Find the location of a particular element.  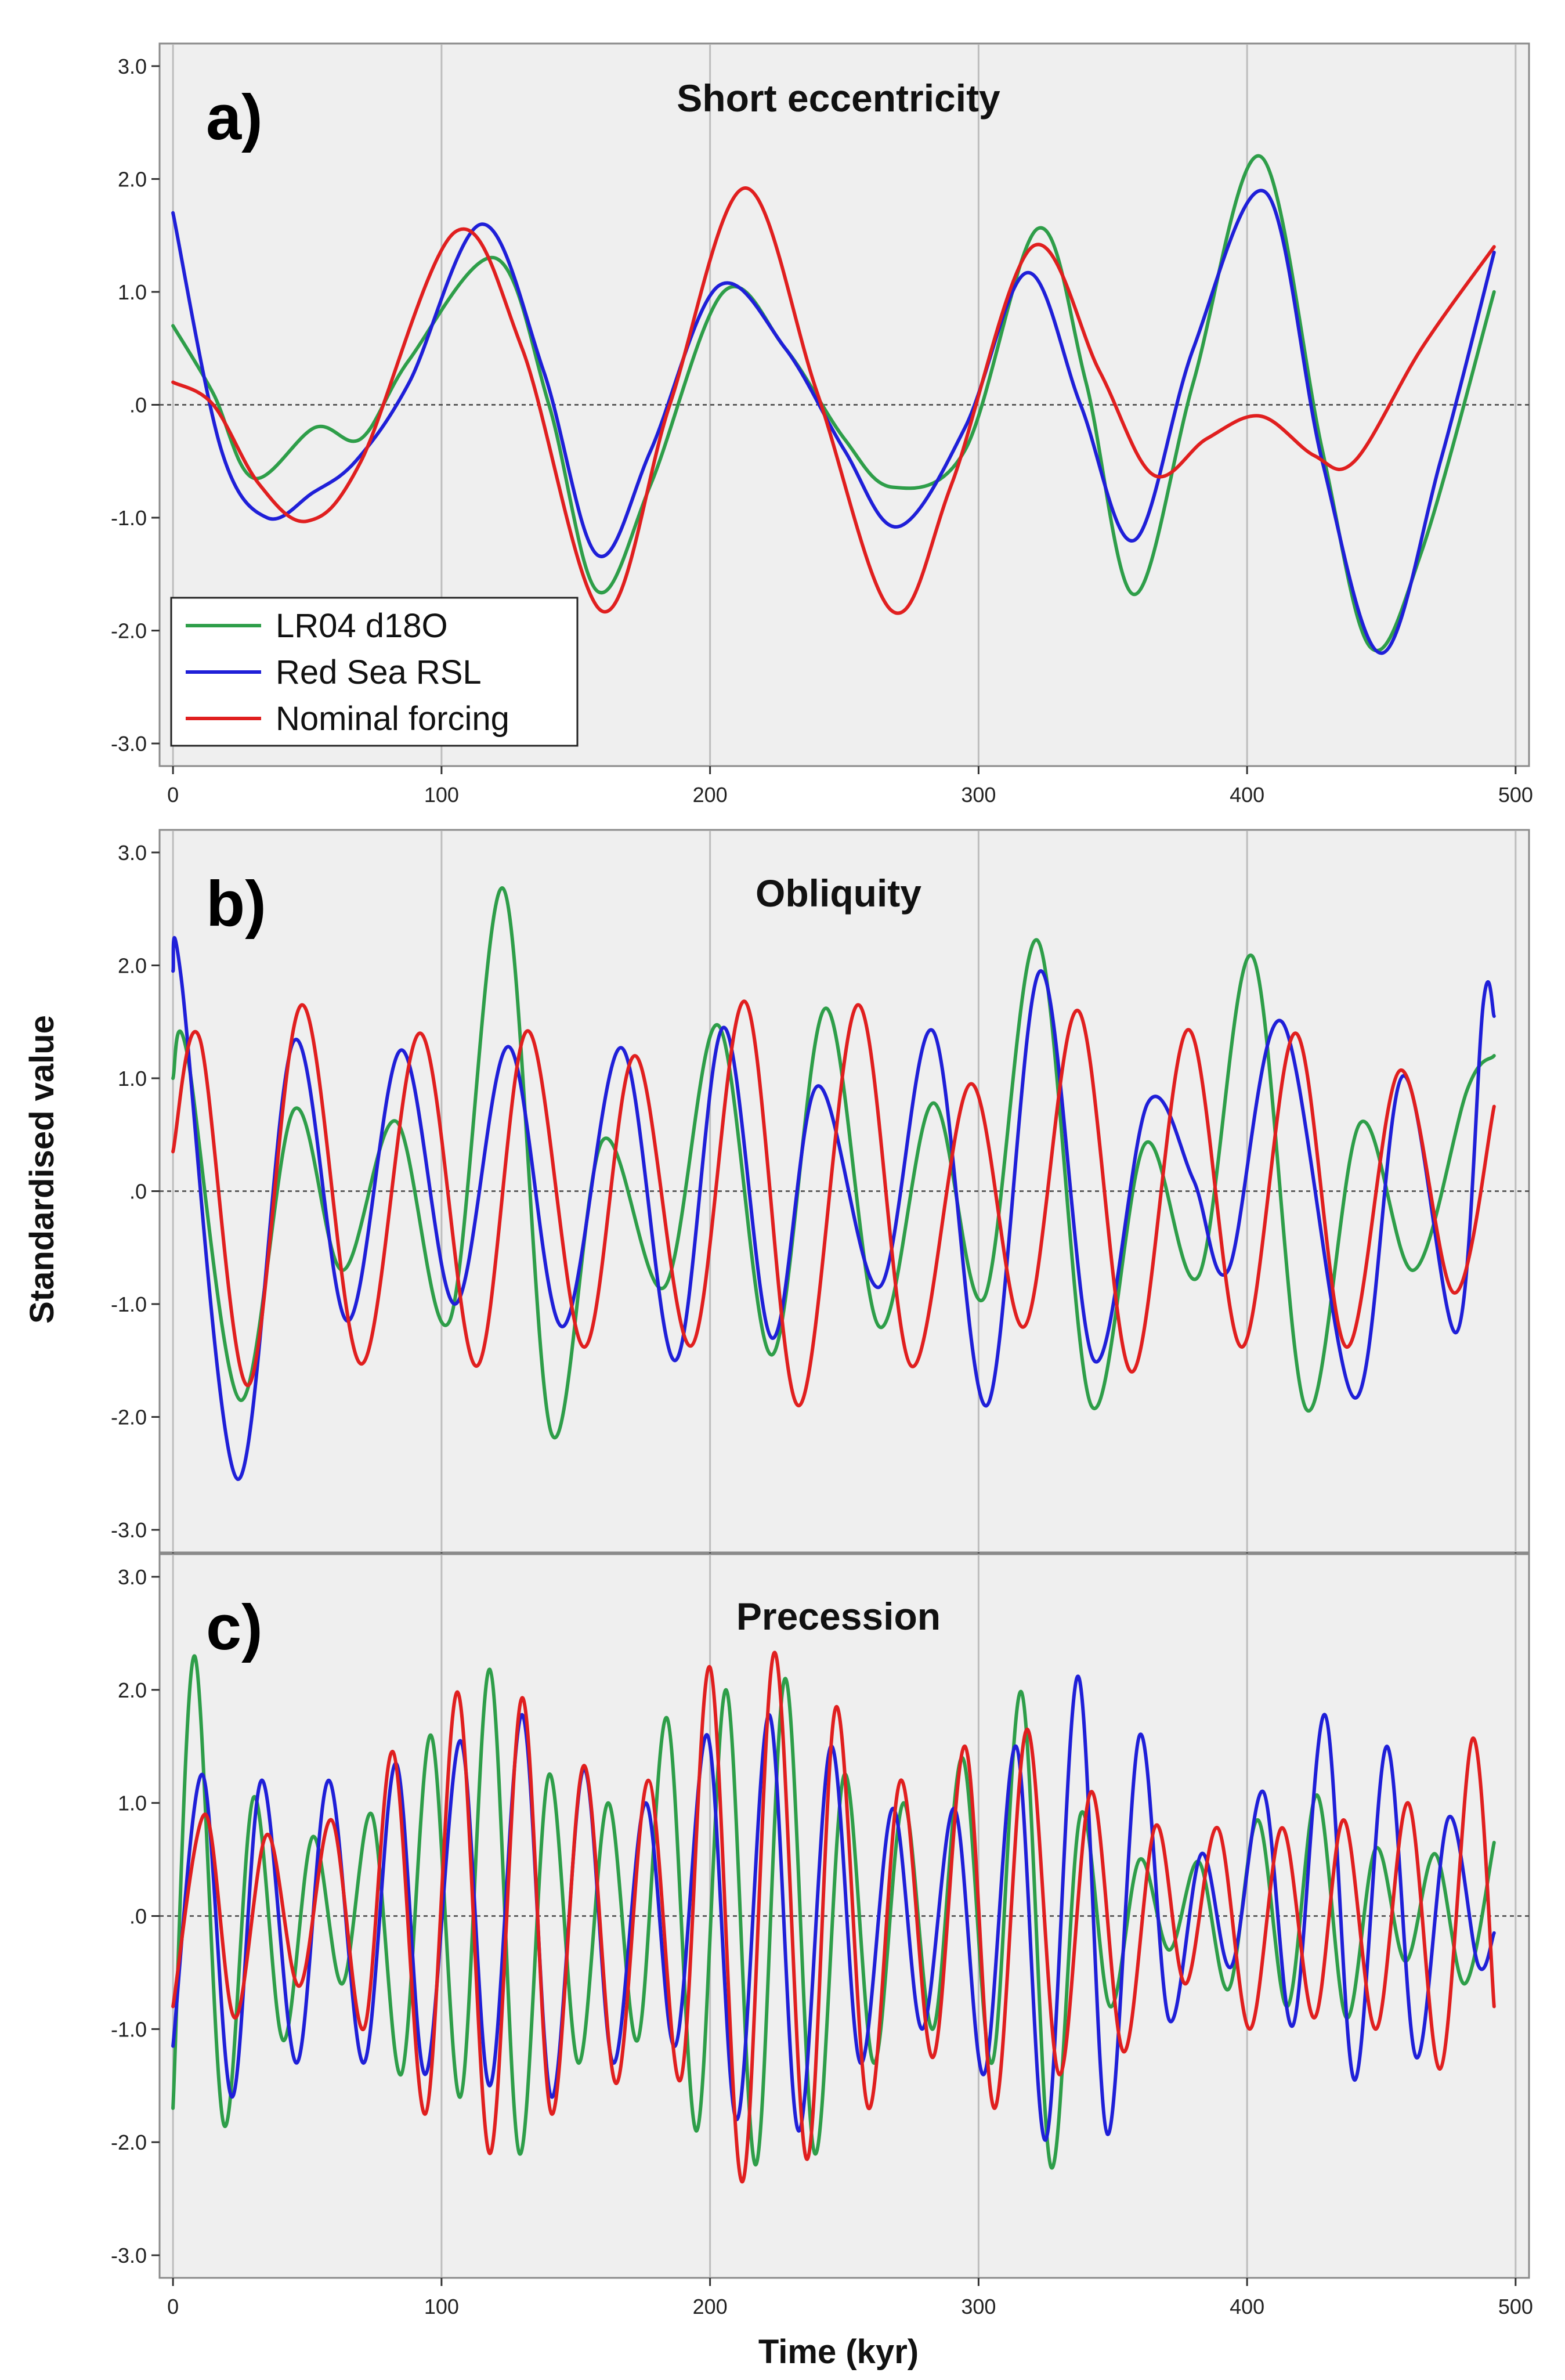

panel-label: c) is located at coordinates (234, 1628).